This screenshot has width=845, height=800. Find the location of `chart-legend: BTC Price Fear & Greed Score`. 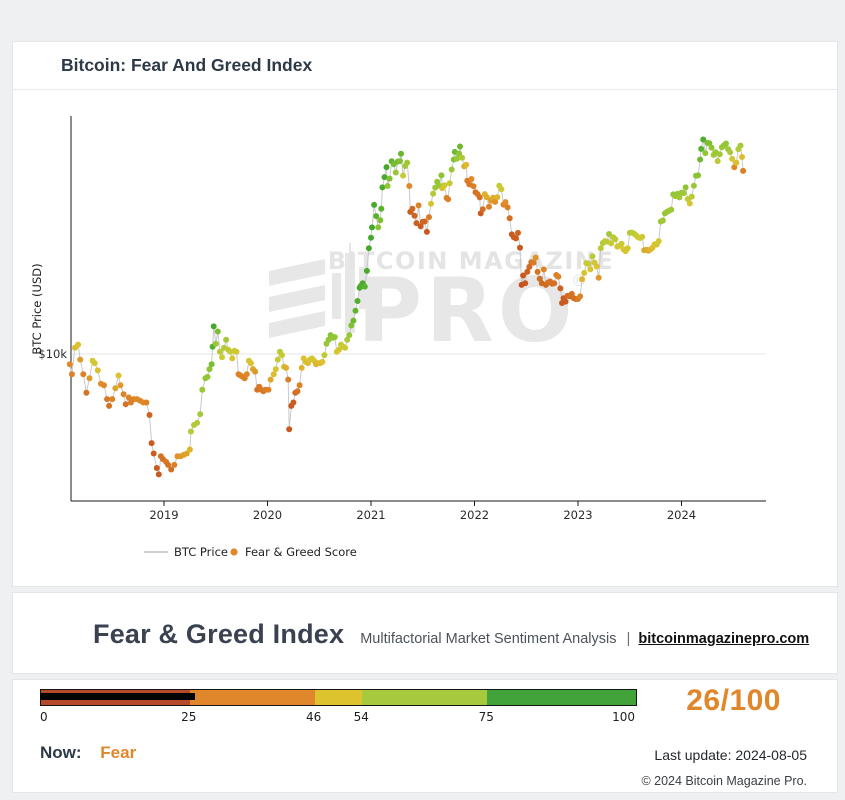

chart-legend: BTC Price Fear & Greed Score is located at coordinates (250, 552).